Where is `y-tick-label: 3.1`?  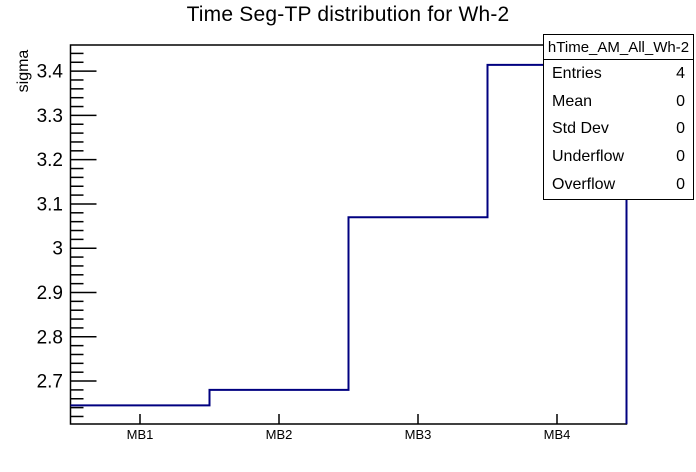 y-tick-label: 3.1 is located at coordinates (50, 204).